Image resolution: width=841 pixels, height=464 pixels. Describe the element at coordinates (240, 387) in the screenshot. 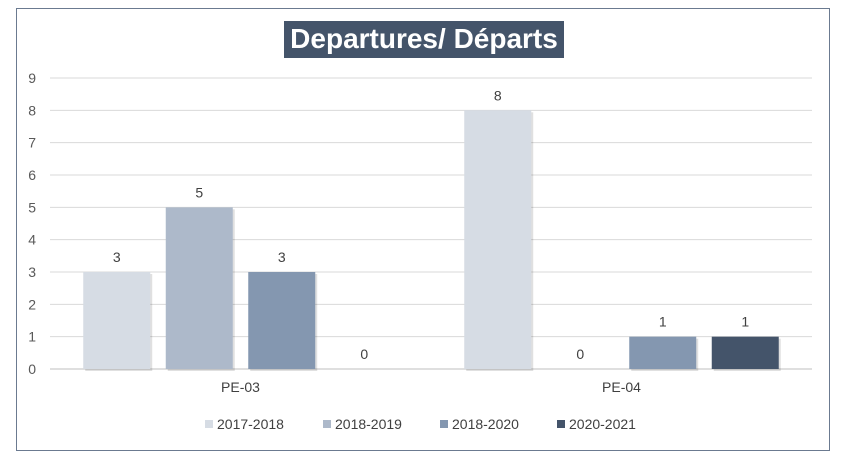

I see `x-category-label: PE-03` at that location.